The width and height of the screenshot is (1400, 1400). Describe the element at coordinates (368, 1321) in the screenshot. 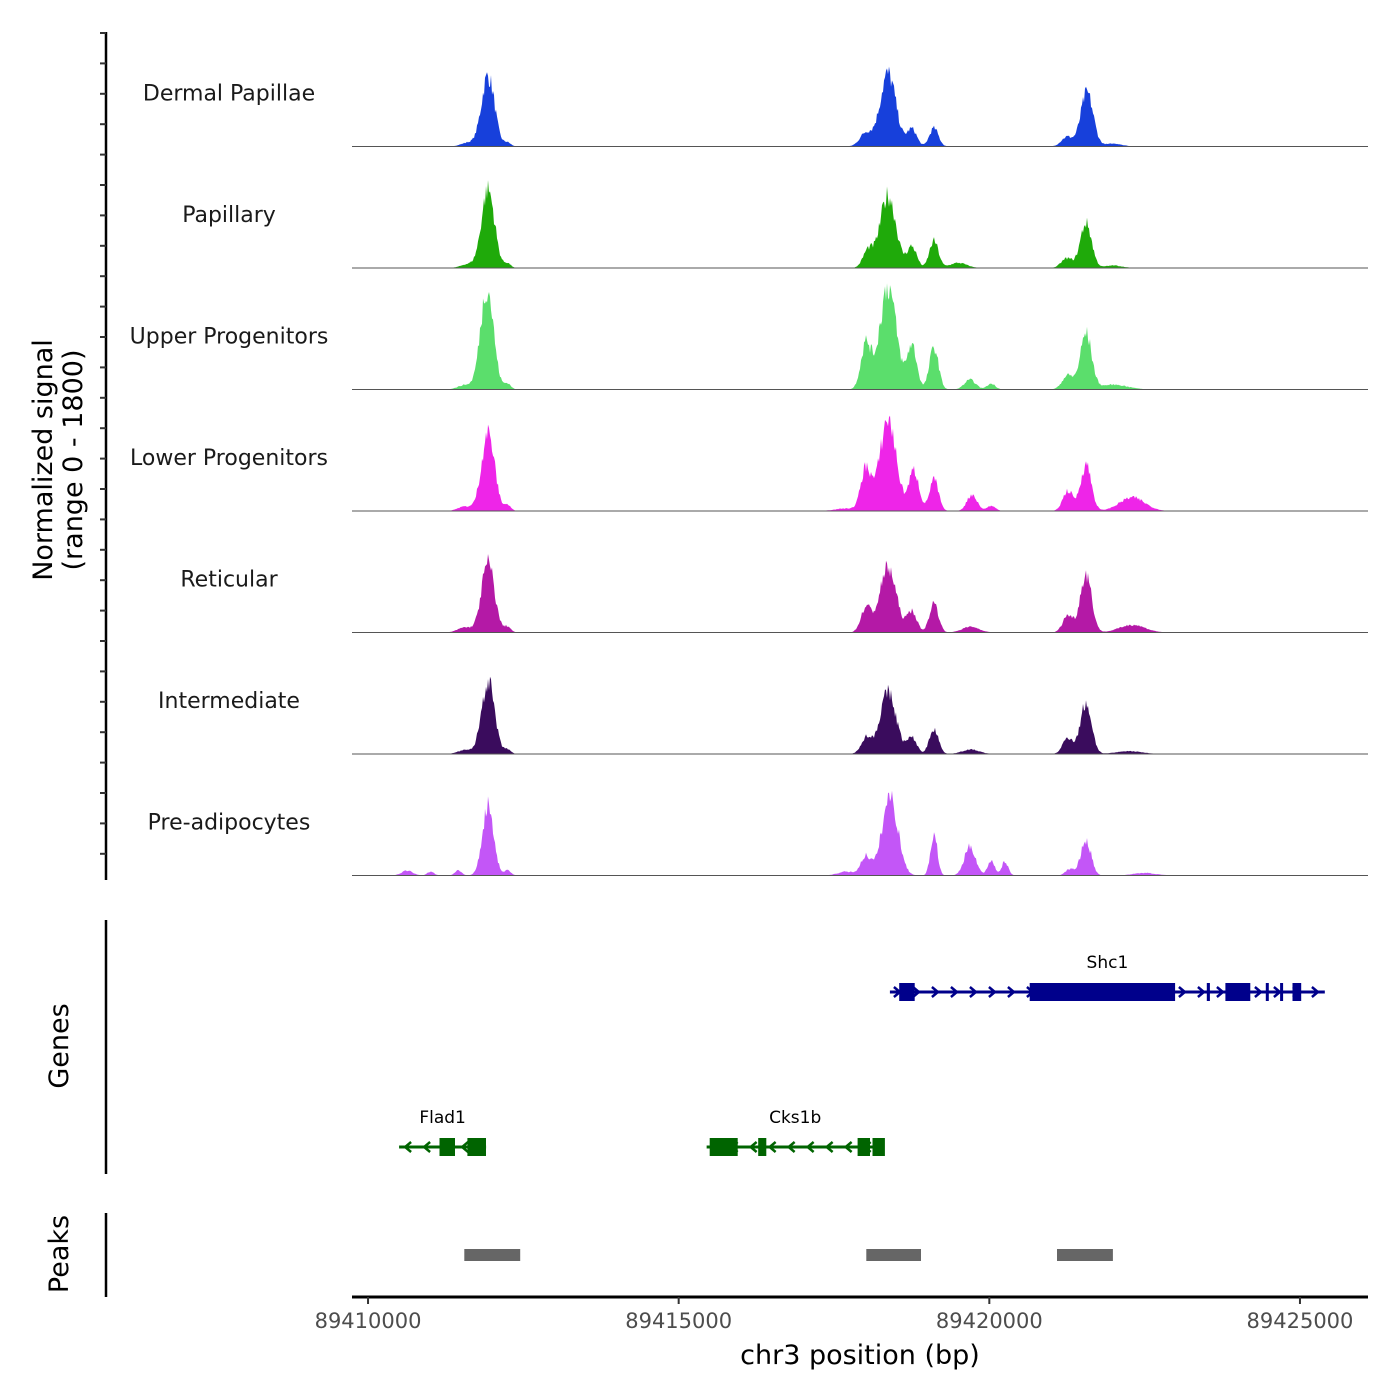

I see `x-tick-label: 89410000` at that location.